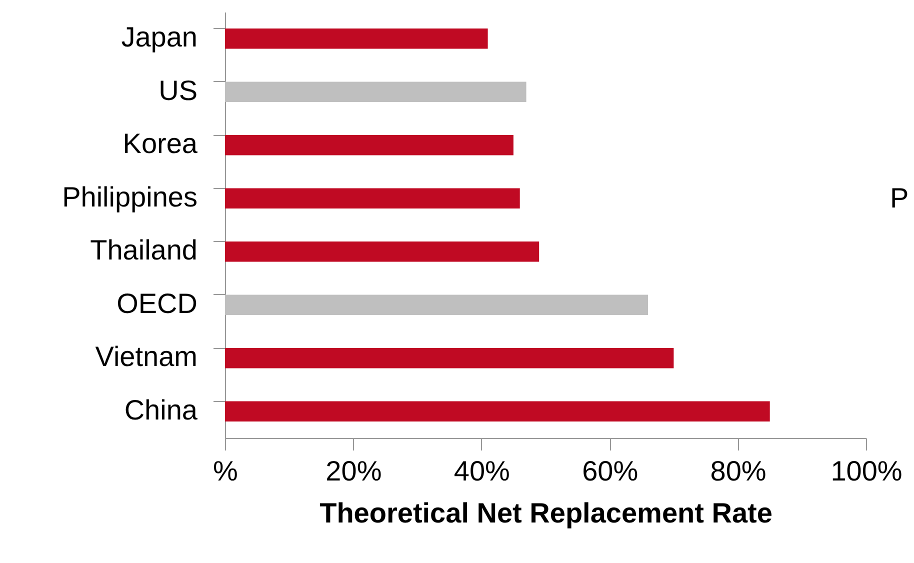 This screenshot has width=914, height=563. I want to click on y-tick-label: Vietnam, so click(146, 356).